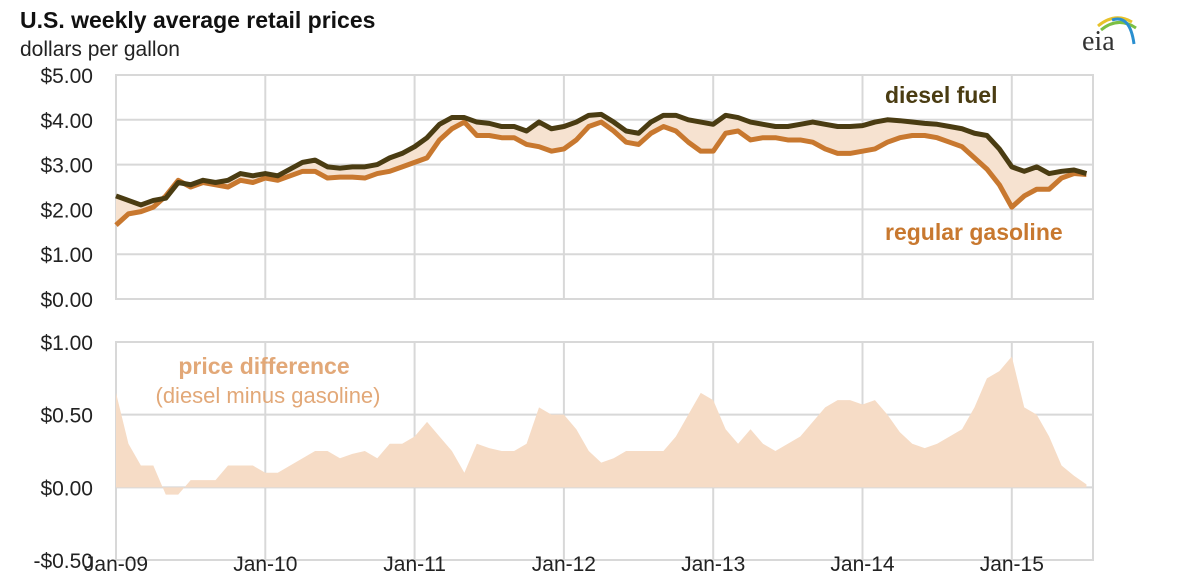 The image size is (1200, 577). What do you see at coordinates (63, 561) in the screenshot?
I see `y-tick-label: -$0.50` at bounding box center [63, 561].